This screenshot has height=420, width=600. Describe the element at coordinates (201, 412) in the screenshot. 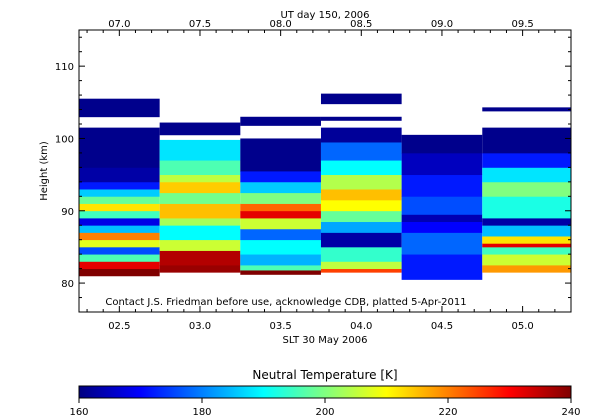

I see `colorbar-tick-label-1: 180` at that location.